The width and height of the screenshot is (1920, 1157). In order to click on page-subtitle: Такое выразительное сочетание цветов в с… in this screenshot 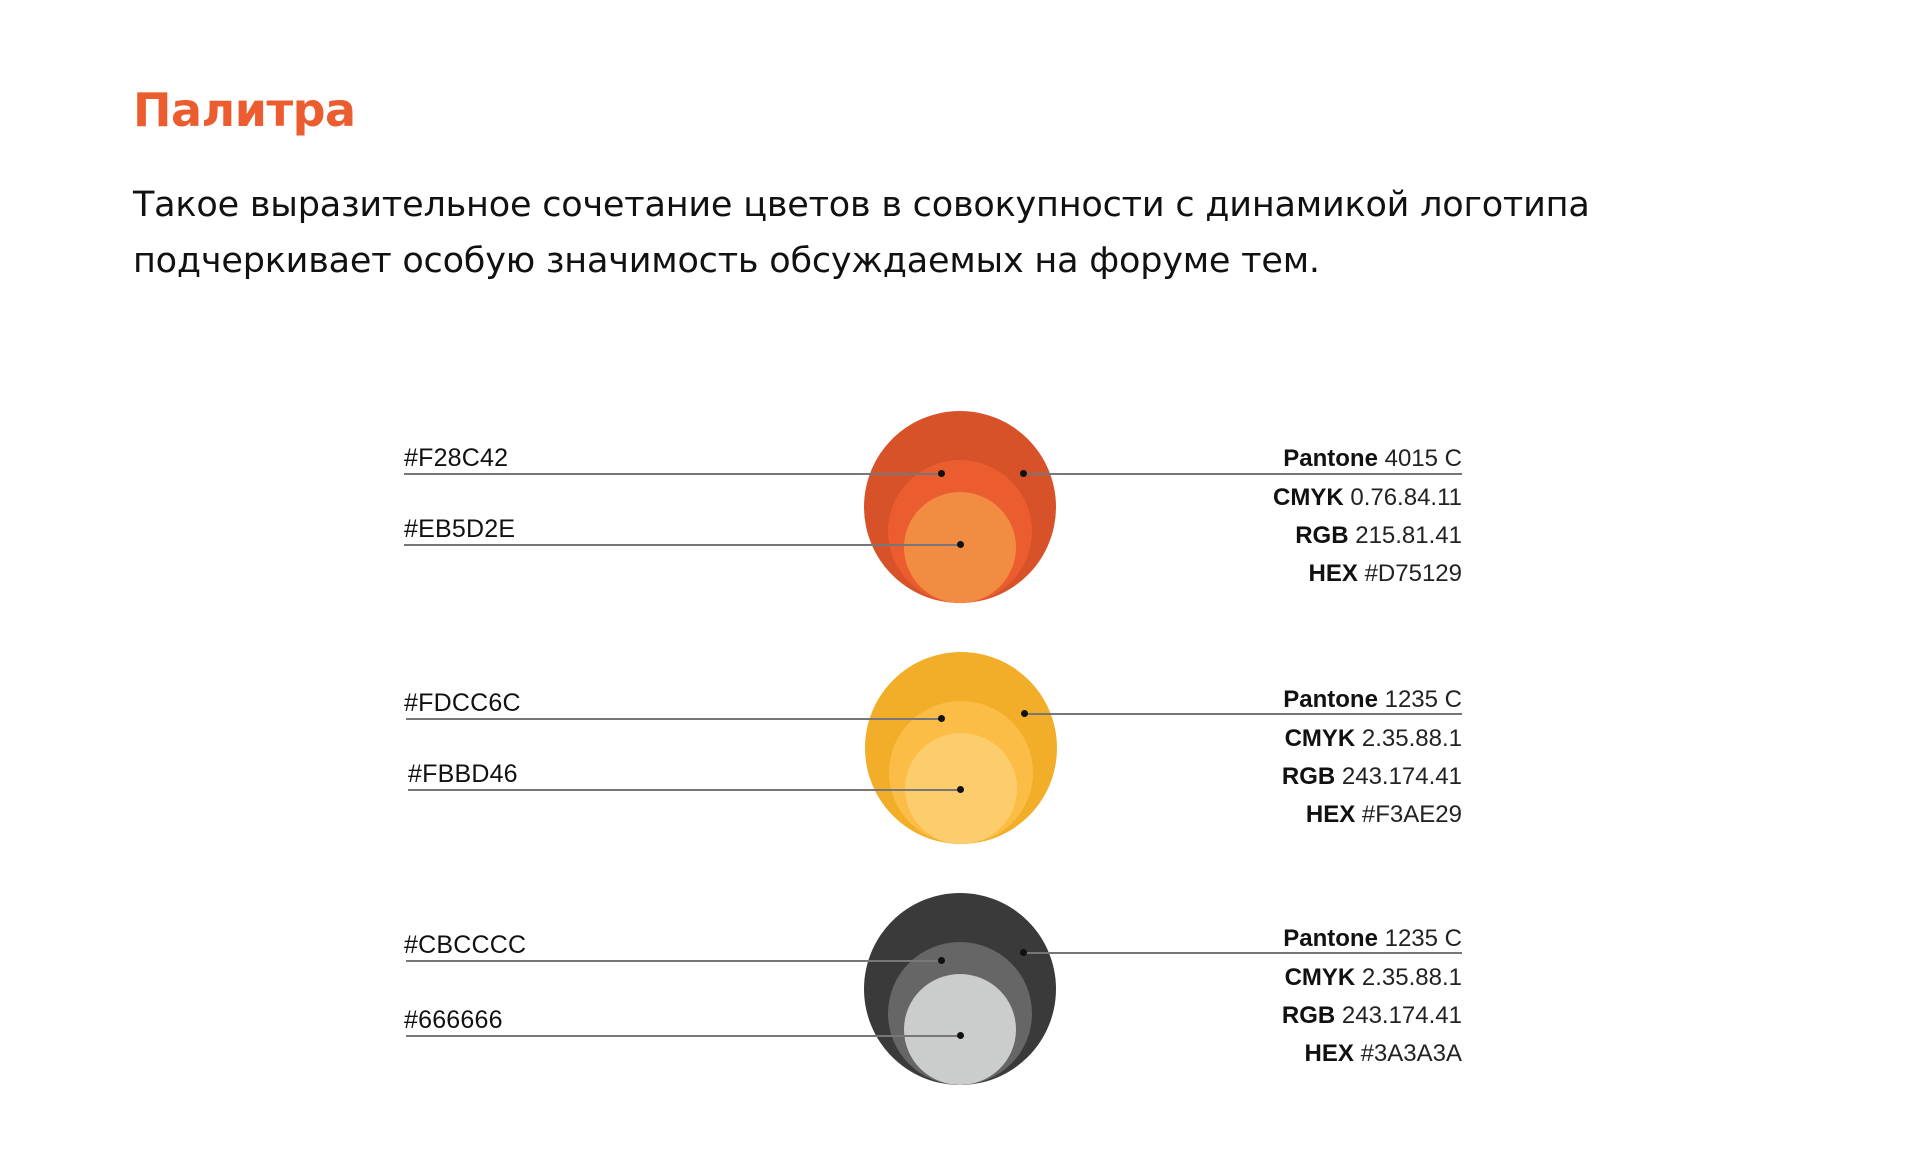, I will do `click(943, 233)`.